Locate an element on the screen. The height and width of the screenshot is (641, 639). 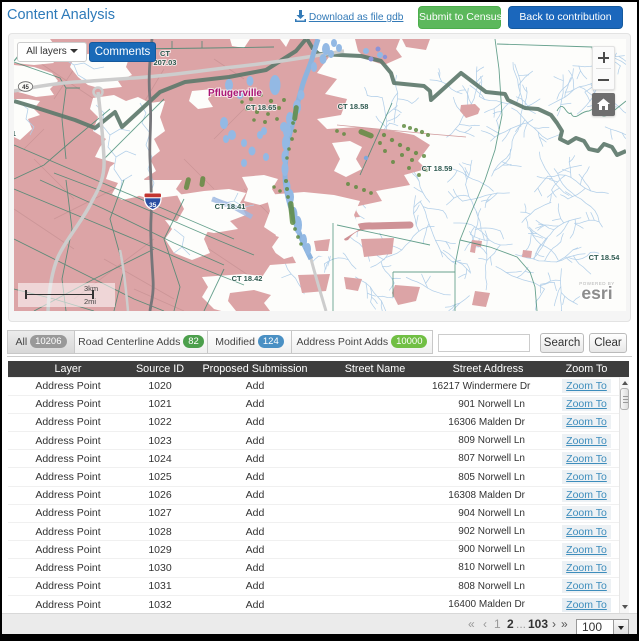
svg-text: 11 is located at coordinates (15, 133).